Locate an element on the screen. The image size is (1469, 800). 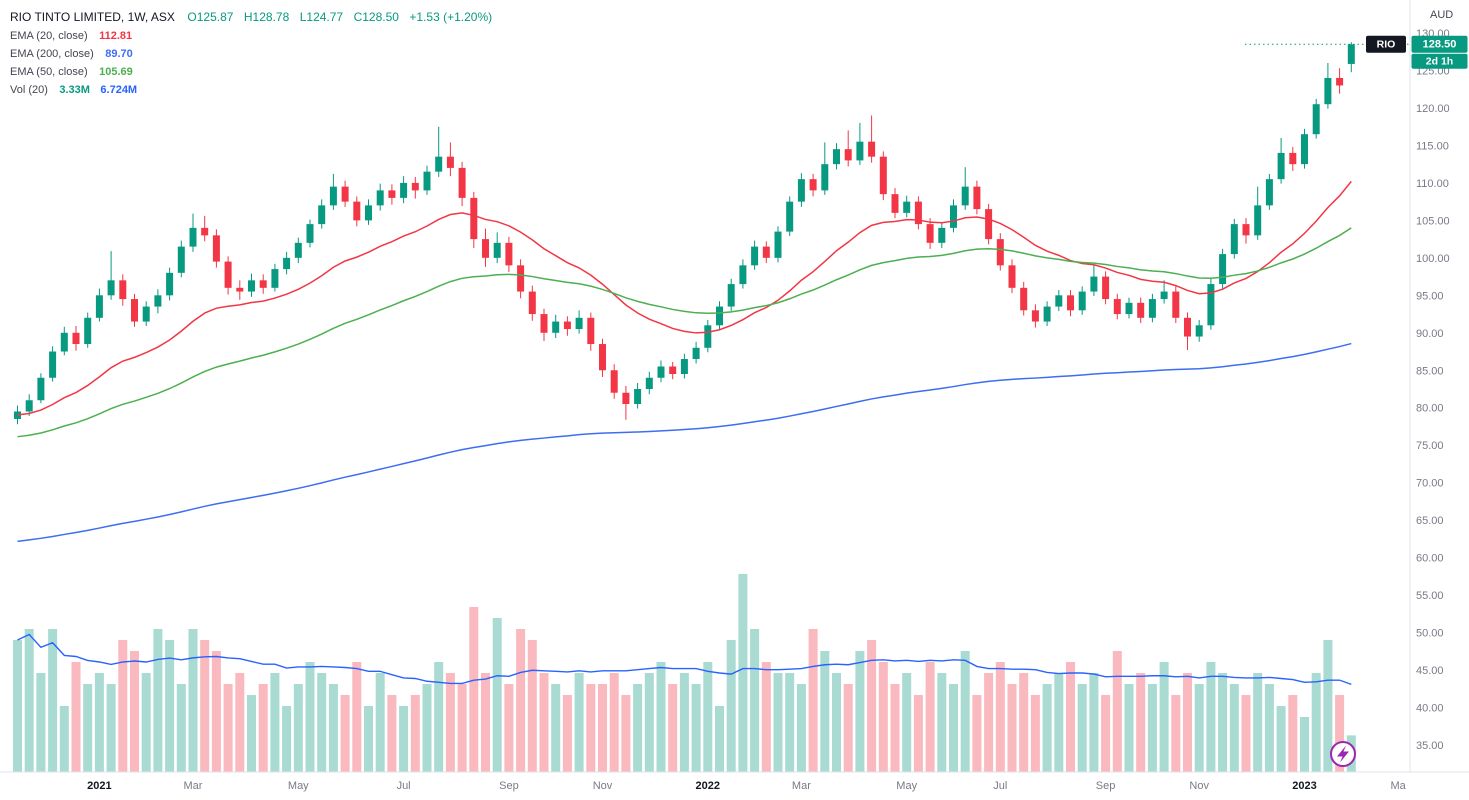
high-value: H128.78 is located at coordinates (266, 17).